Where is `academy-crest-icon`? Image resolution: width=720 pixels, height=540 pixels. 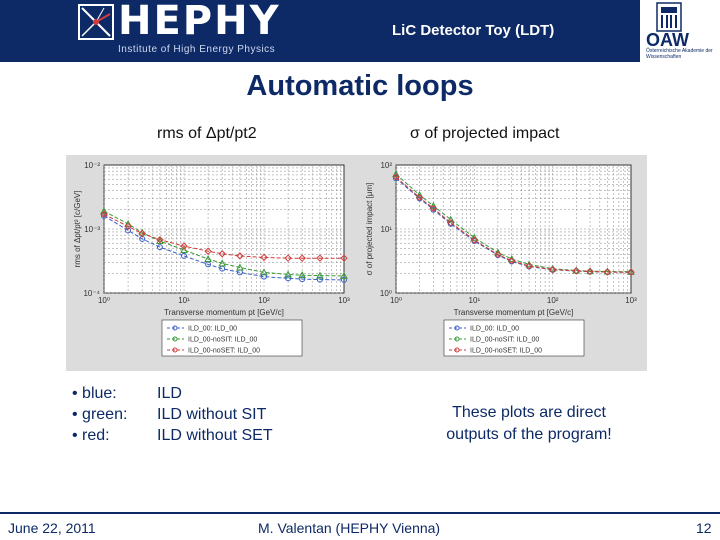 academy-crest-icon is located at coordinates (669, 17).